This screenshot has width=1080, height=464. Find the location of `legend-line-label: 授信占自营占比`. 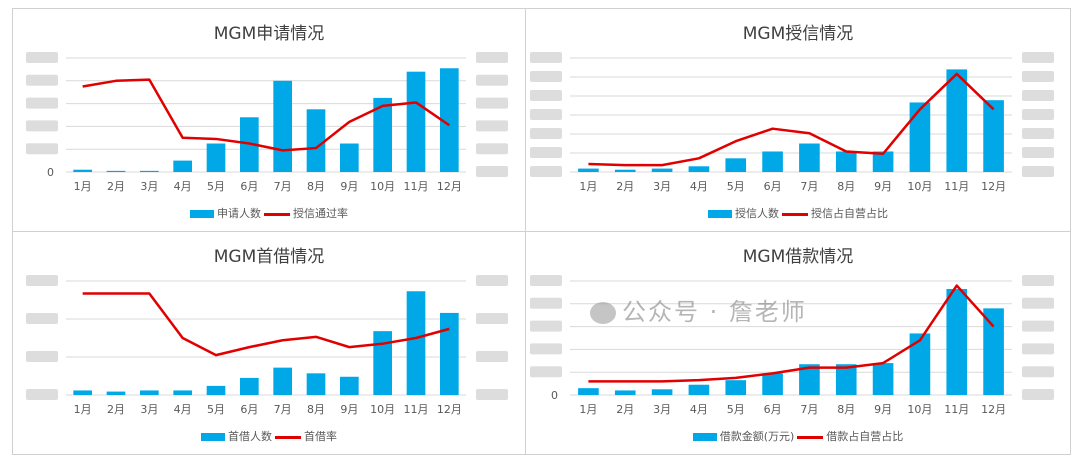

legend-line-label: 授信占自营占比 is located at coordinates (849, 213).